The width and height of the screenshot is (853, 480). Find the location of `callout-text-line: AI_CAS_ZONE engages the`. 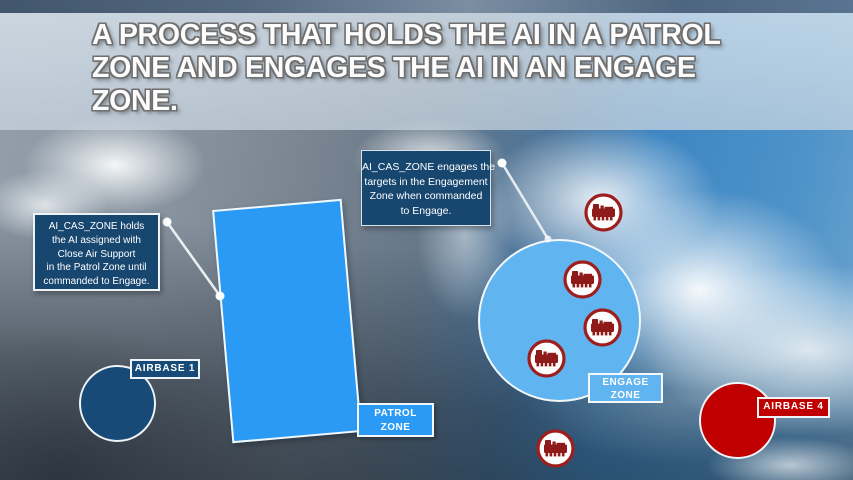

callout-text-line: AI_CAS_ZONE engages the is located at coordinates (429, 167).